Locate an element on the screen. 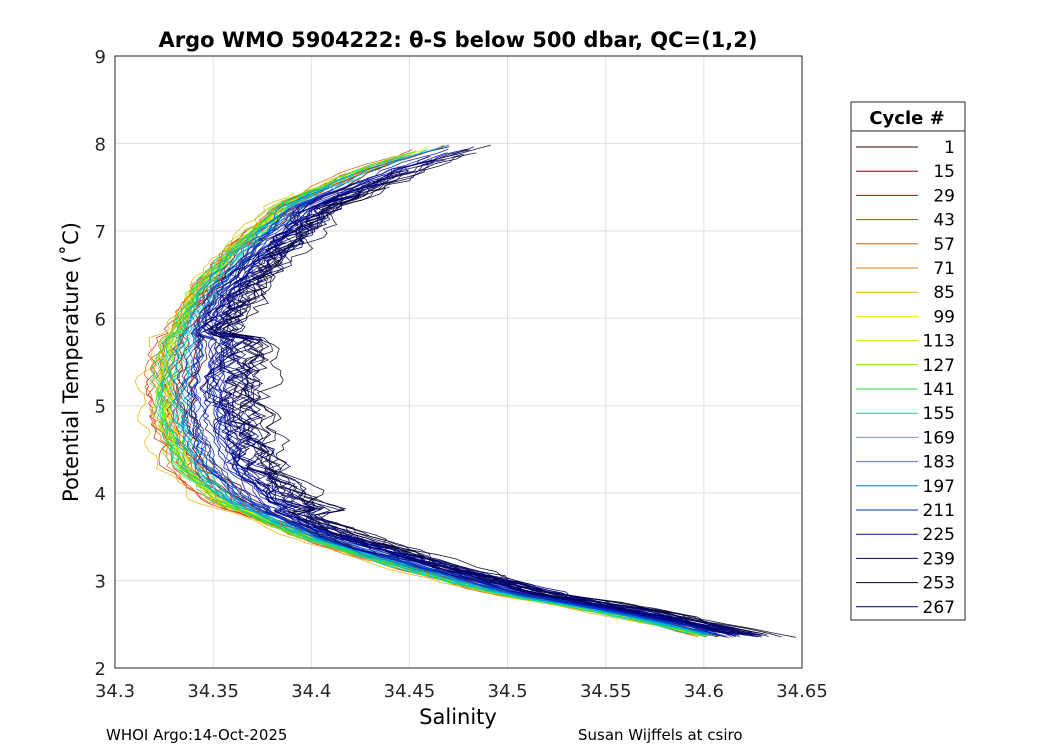  legend-label-155: 155 is located at coordinates (939, 414).